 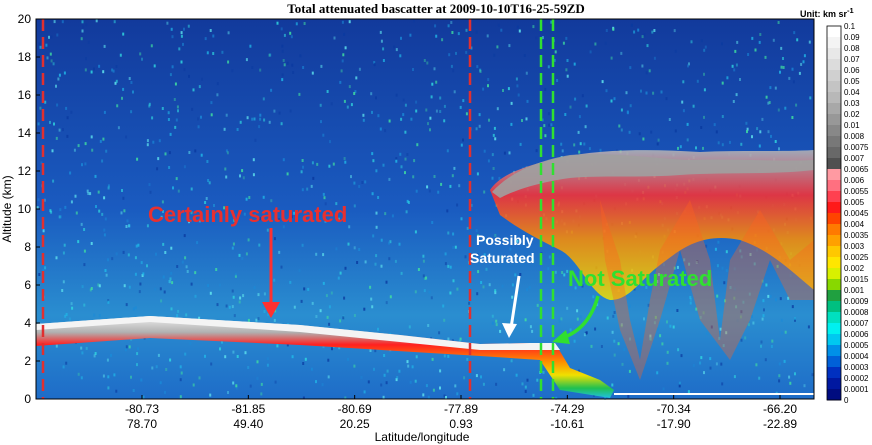 I want to click on colorbar-tick-label: 0.001, so click(x=854, y=290).